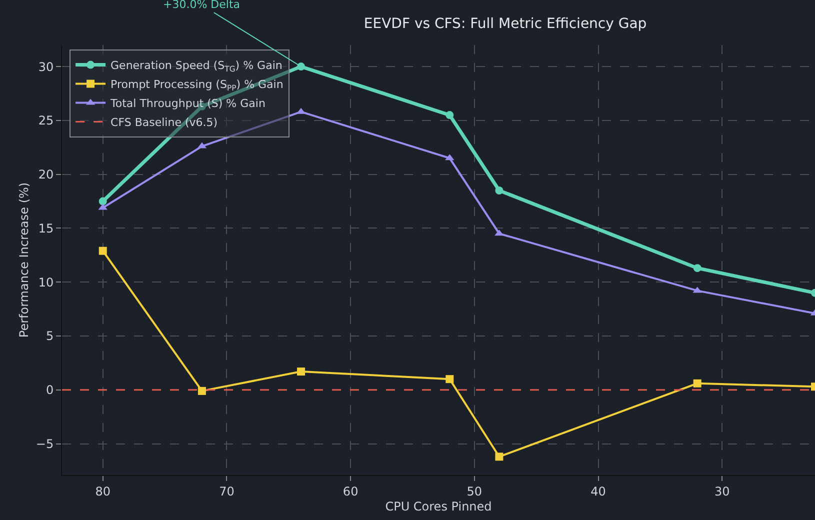 The image size is (815, 520). What do you see at coordinates (226, 491) in the screenshot?
I see `x-tick-label: 70` at bounding box center [226, 491].